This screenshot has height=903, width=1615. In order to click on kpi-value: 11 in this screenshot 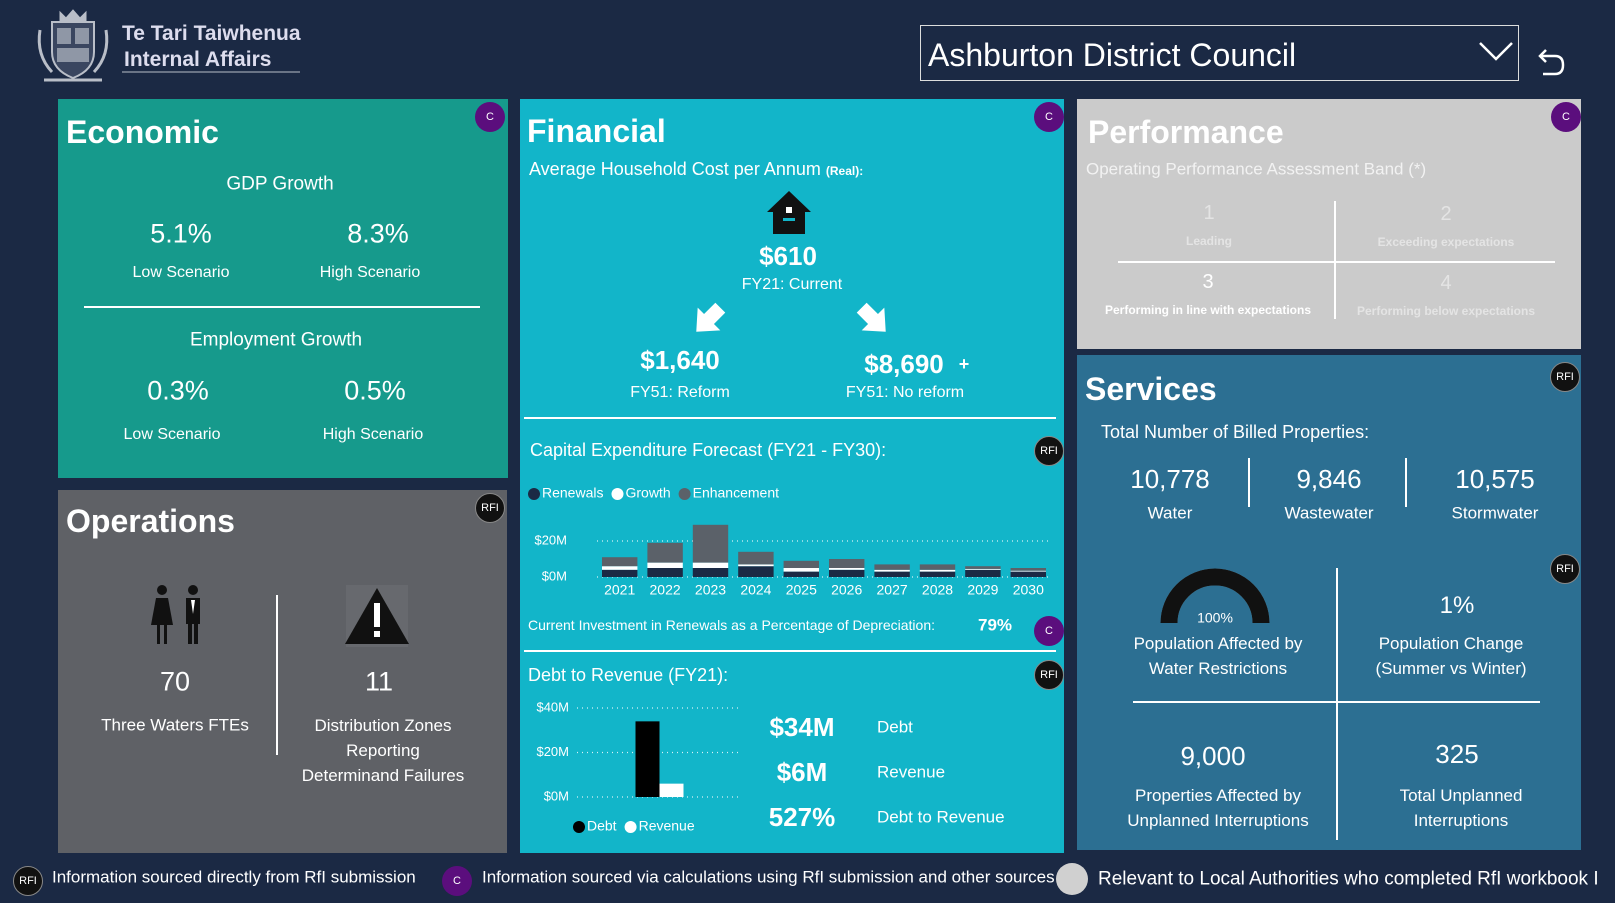, I will do `click(379, 681)`.